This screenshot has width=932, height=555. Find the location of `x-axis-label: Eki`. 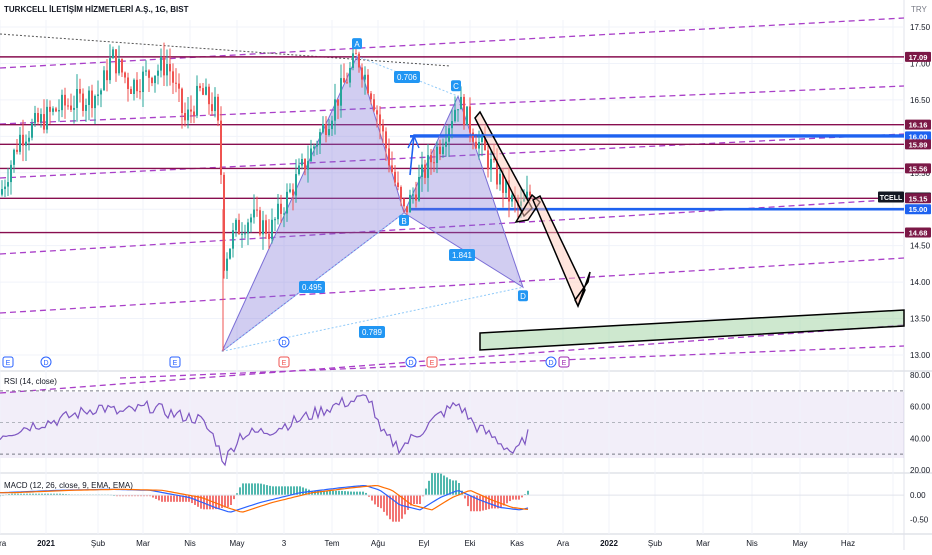

x-axis-label: Eki is located at coordinates (469, 543).